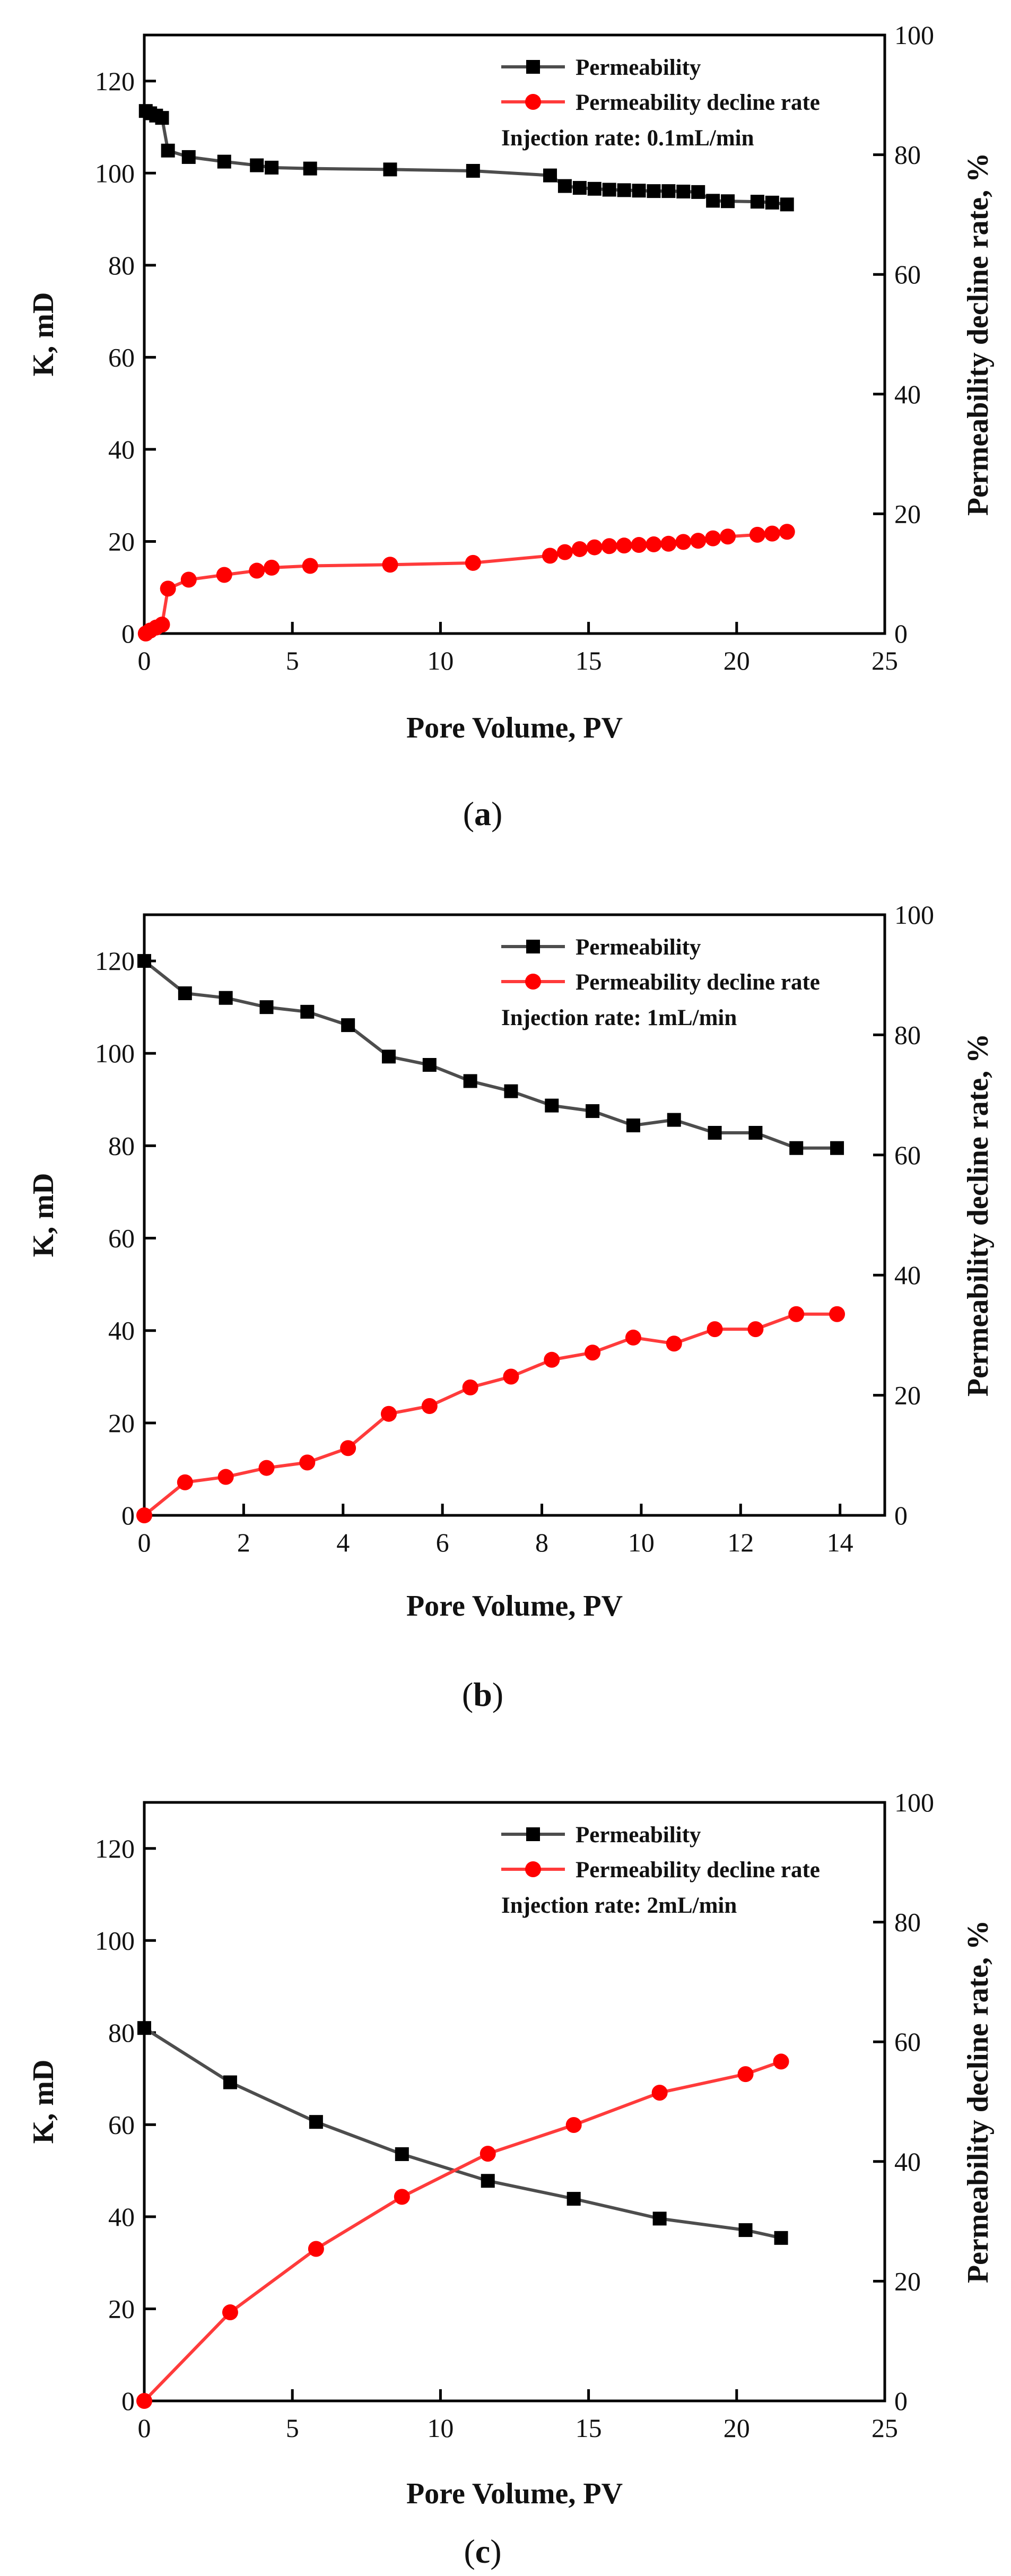 The width and height of the screenshot is (1011, 2576). I want to click on x-tick-label: 5, so click(292, 660).